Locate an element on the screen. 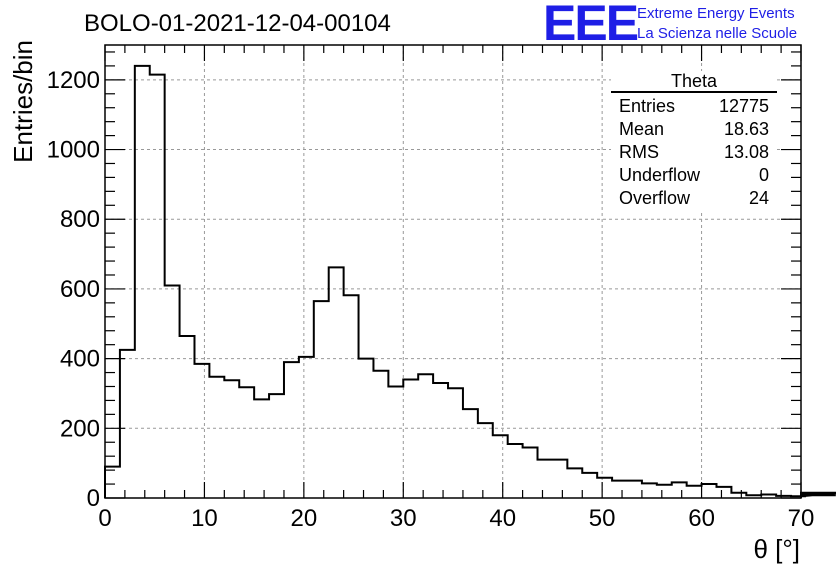 The image size is (836, 572). stats-row-entries: Entries 12775 is located at coordinates (694, 106).